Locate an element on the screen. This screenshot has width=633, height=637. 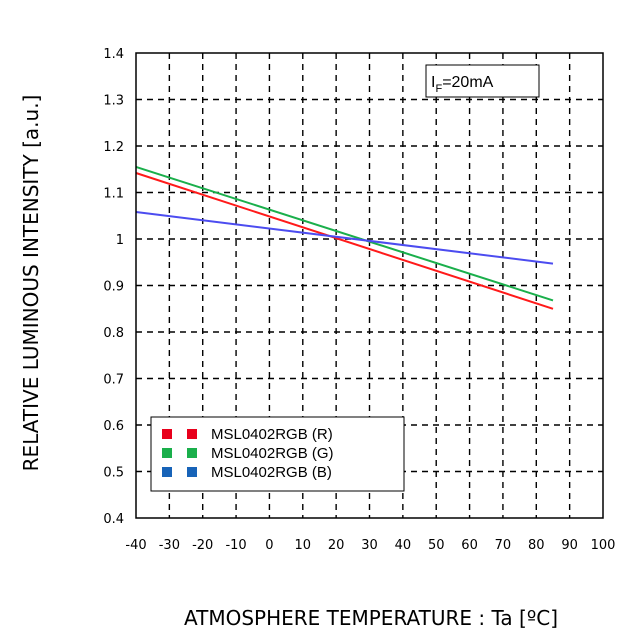
x-tick-label: 20 is located at coordinates (336, 545).